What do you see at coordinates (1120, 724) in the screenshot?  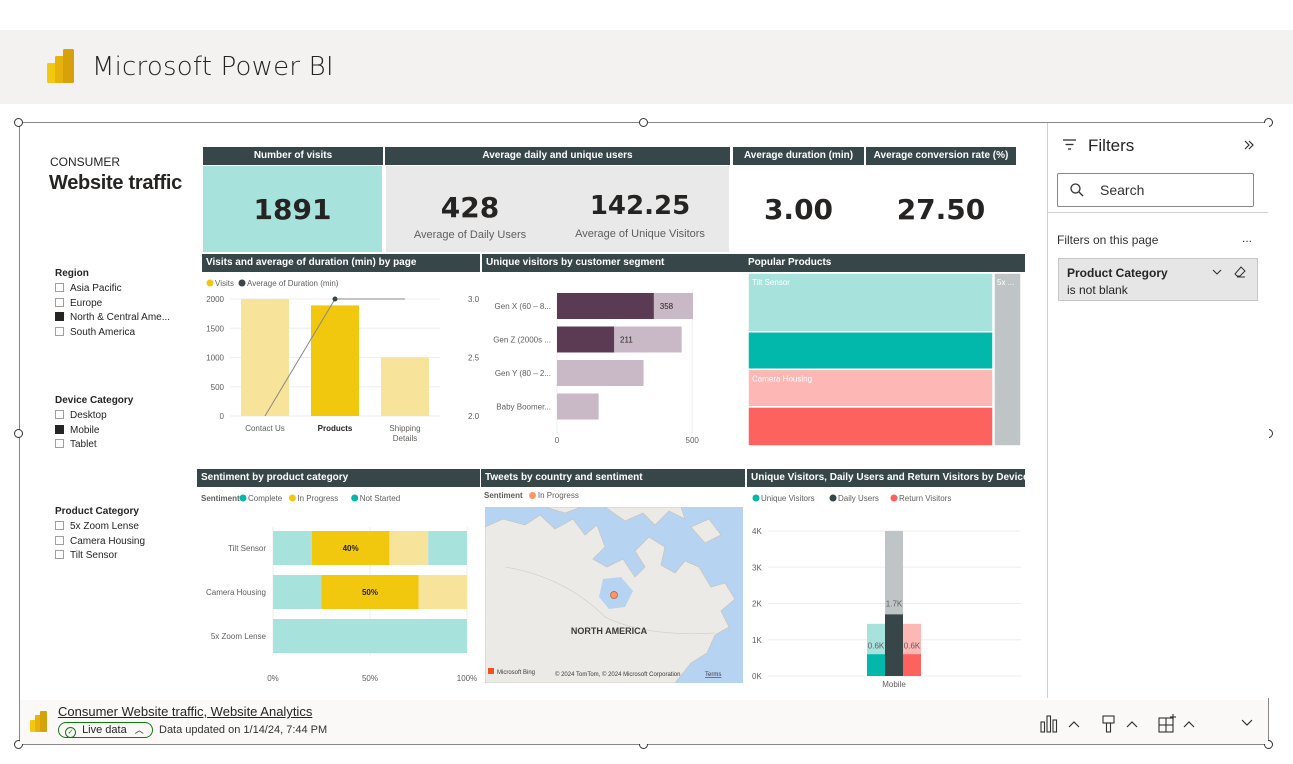 I see `format-options-button` at bounding box center [1120, 724].